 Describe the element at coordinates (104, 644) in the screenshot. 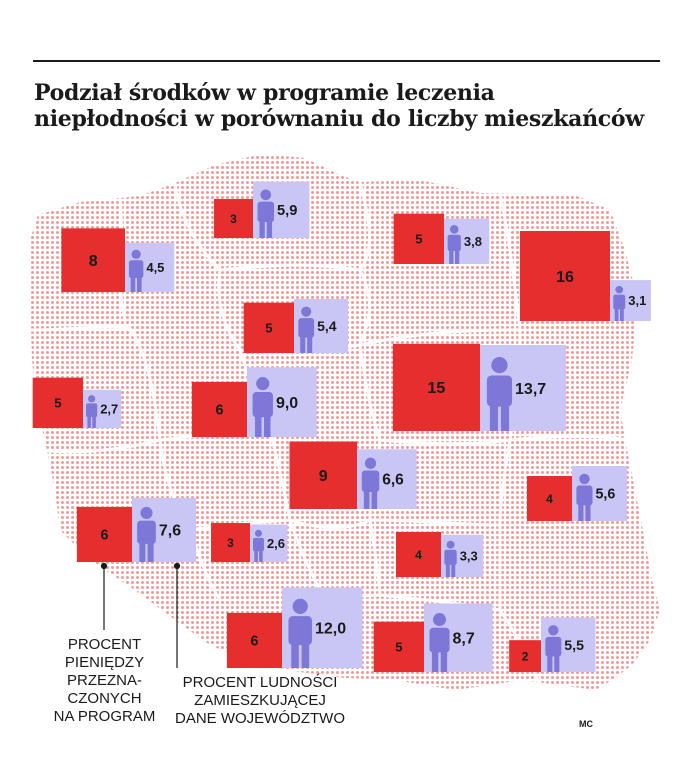

I see `legend-money-line: PROCENT` at that location.